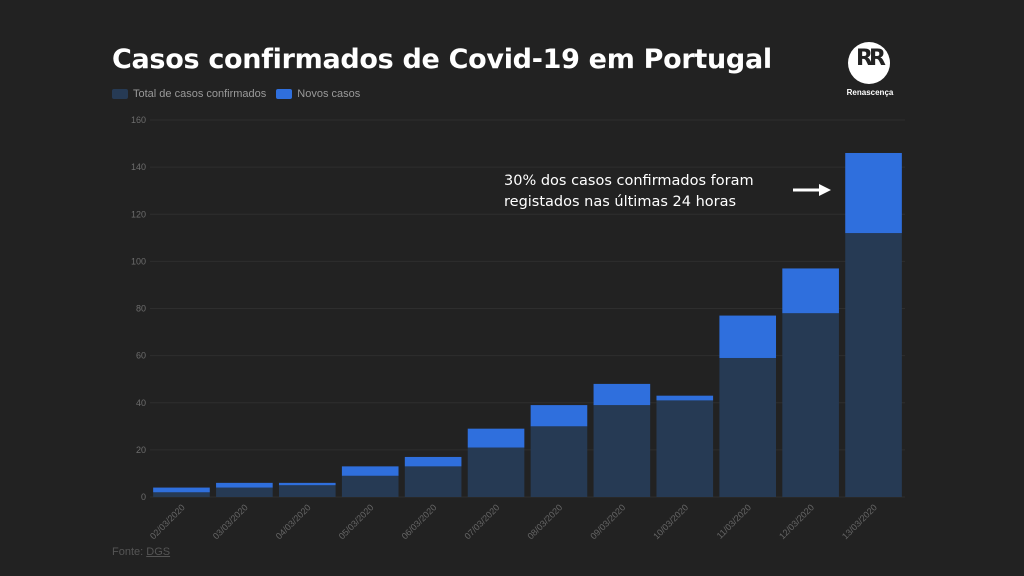 The image size is (1024, 576). I want to click on x-tick-label: 12/03/2020, so click(796, 521).